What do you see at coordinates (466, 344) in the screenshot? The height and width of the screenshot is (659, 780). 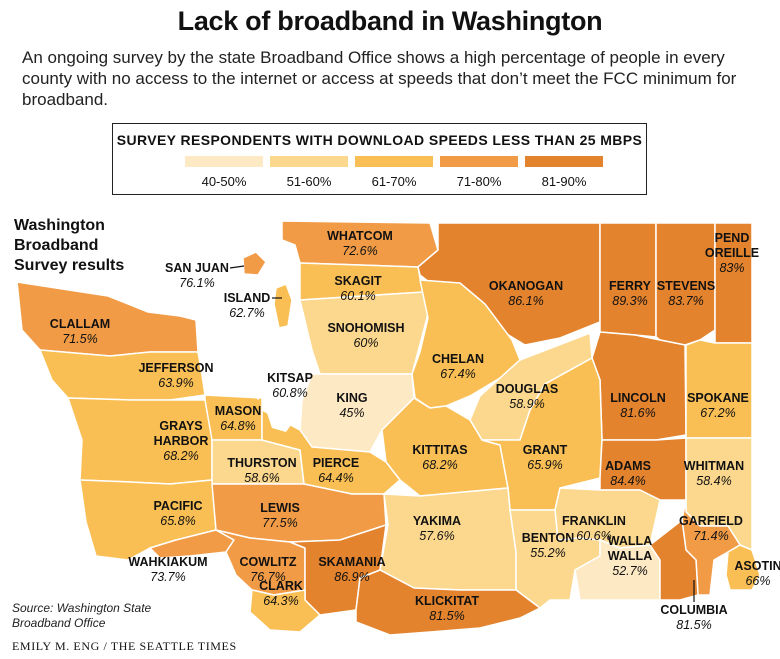 I see `county-chelan` at bounding box center [466, 344].